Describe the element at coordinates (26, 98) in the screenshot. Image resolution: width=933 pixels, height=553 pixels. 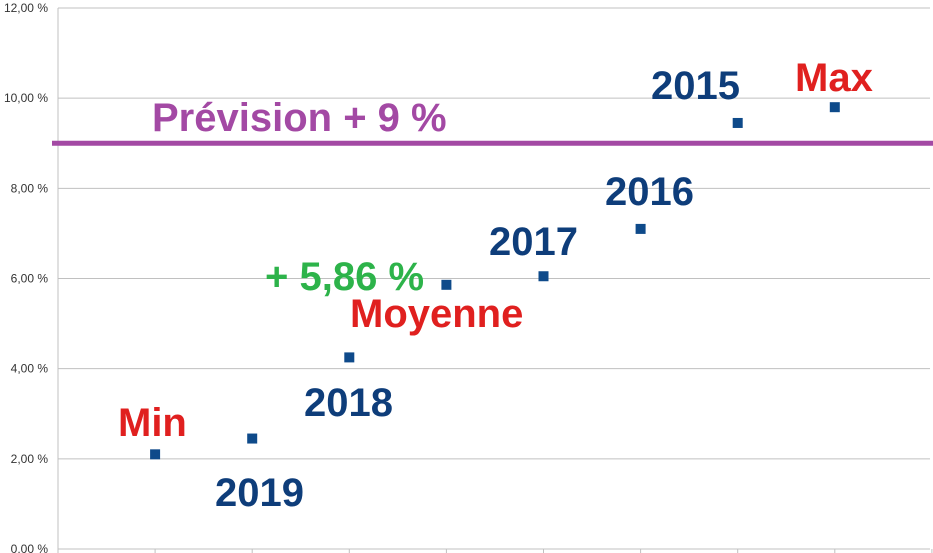
I see `y-tick-label: 10,00 %` at that location.